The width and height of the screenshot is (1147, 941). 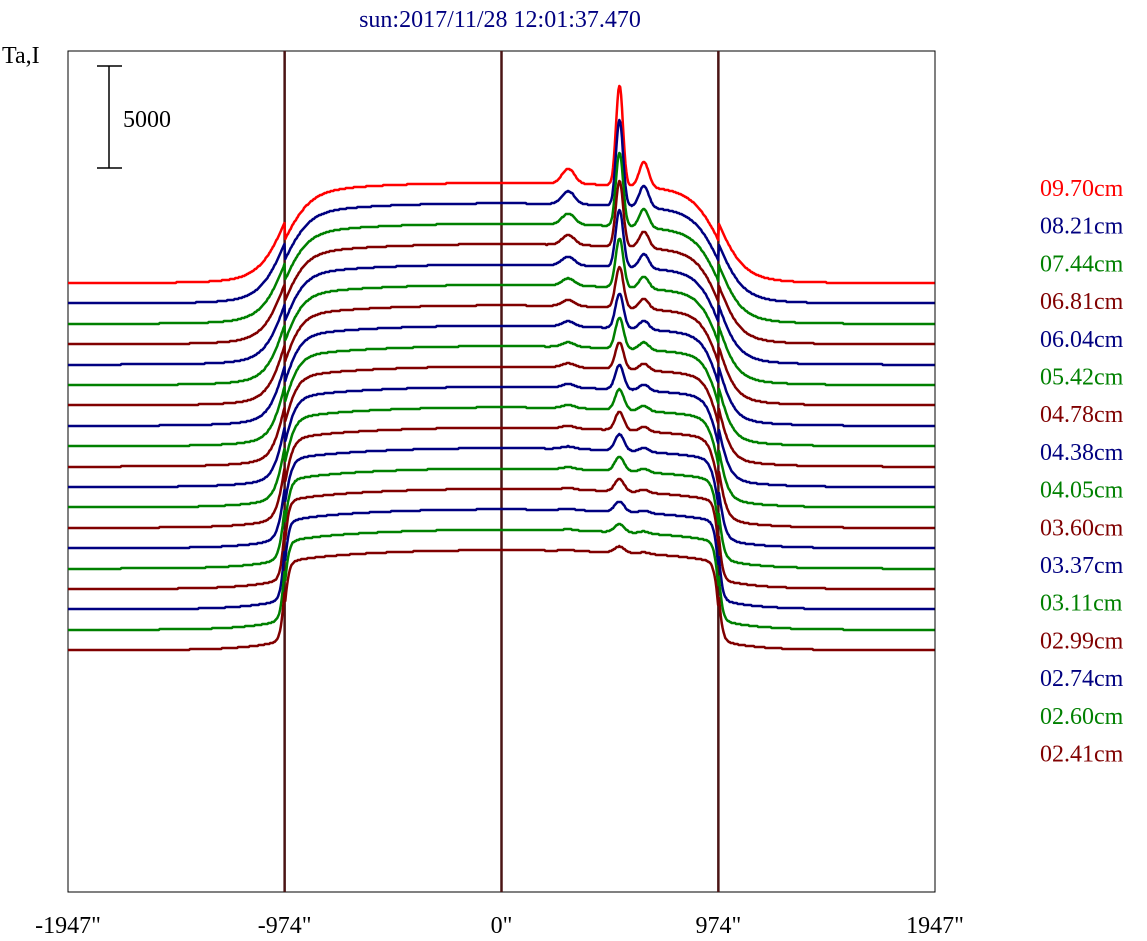 I want to click on scale-bar, so click(x=109, y=117).